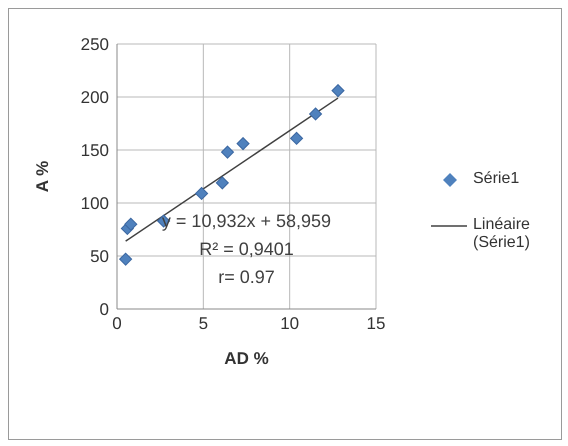 This screenshot has width=568, height=446. What do you see at coordinates (99, 256) in the screenshot?
I see `y-tick-label: 50` at bounding box center [99, 256].